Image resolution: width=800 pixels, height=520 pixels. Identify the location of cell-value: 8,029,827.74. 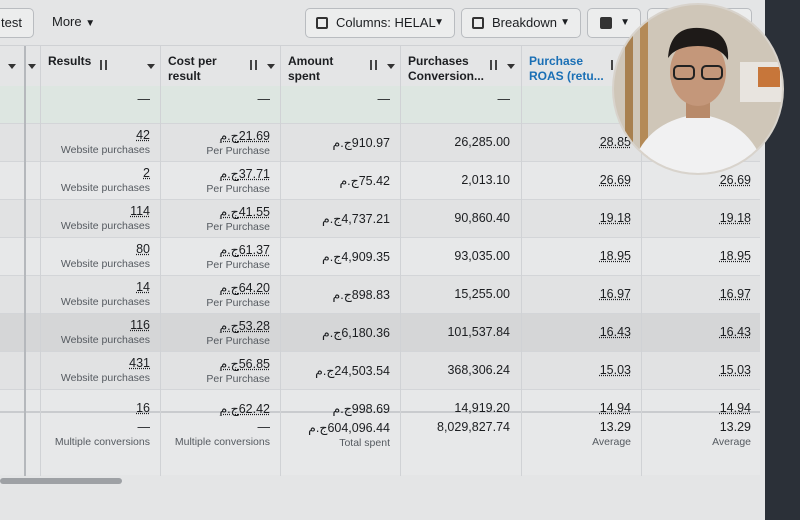
(473, 427).